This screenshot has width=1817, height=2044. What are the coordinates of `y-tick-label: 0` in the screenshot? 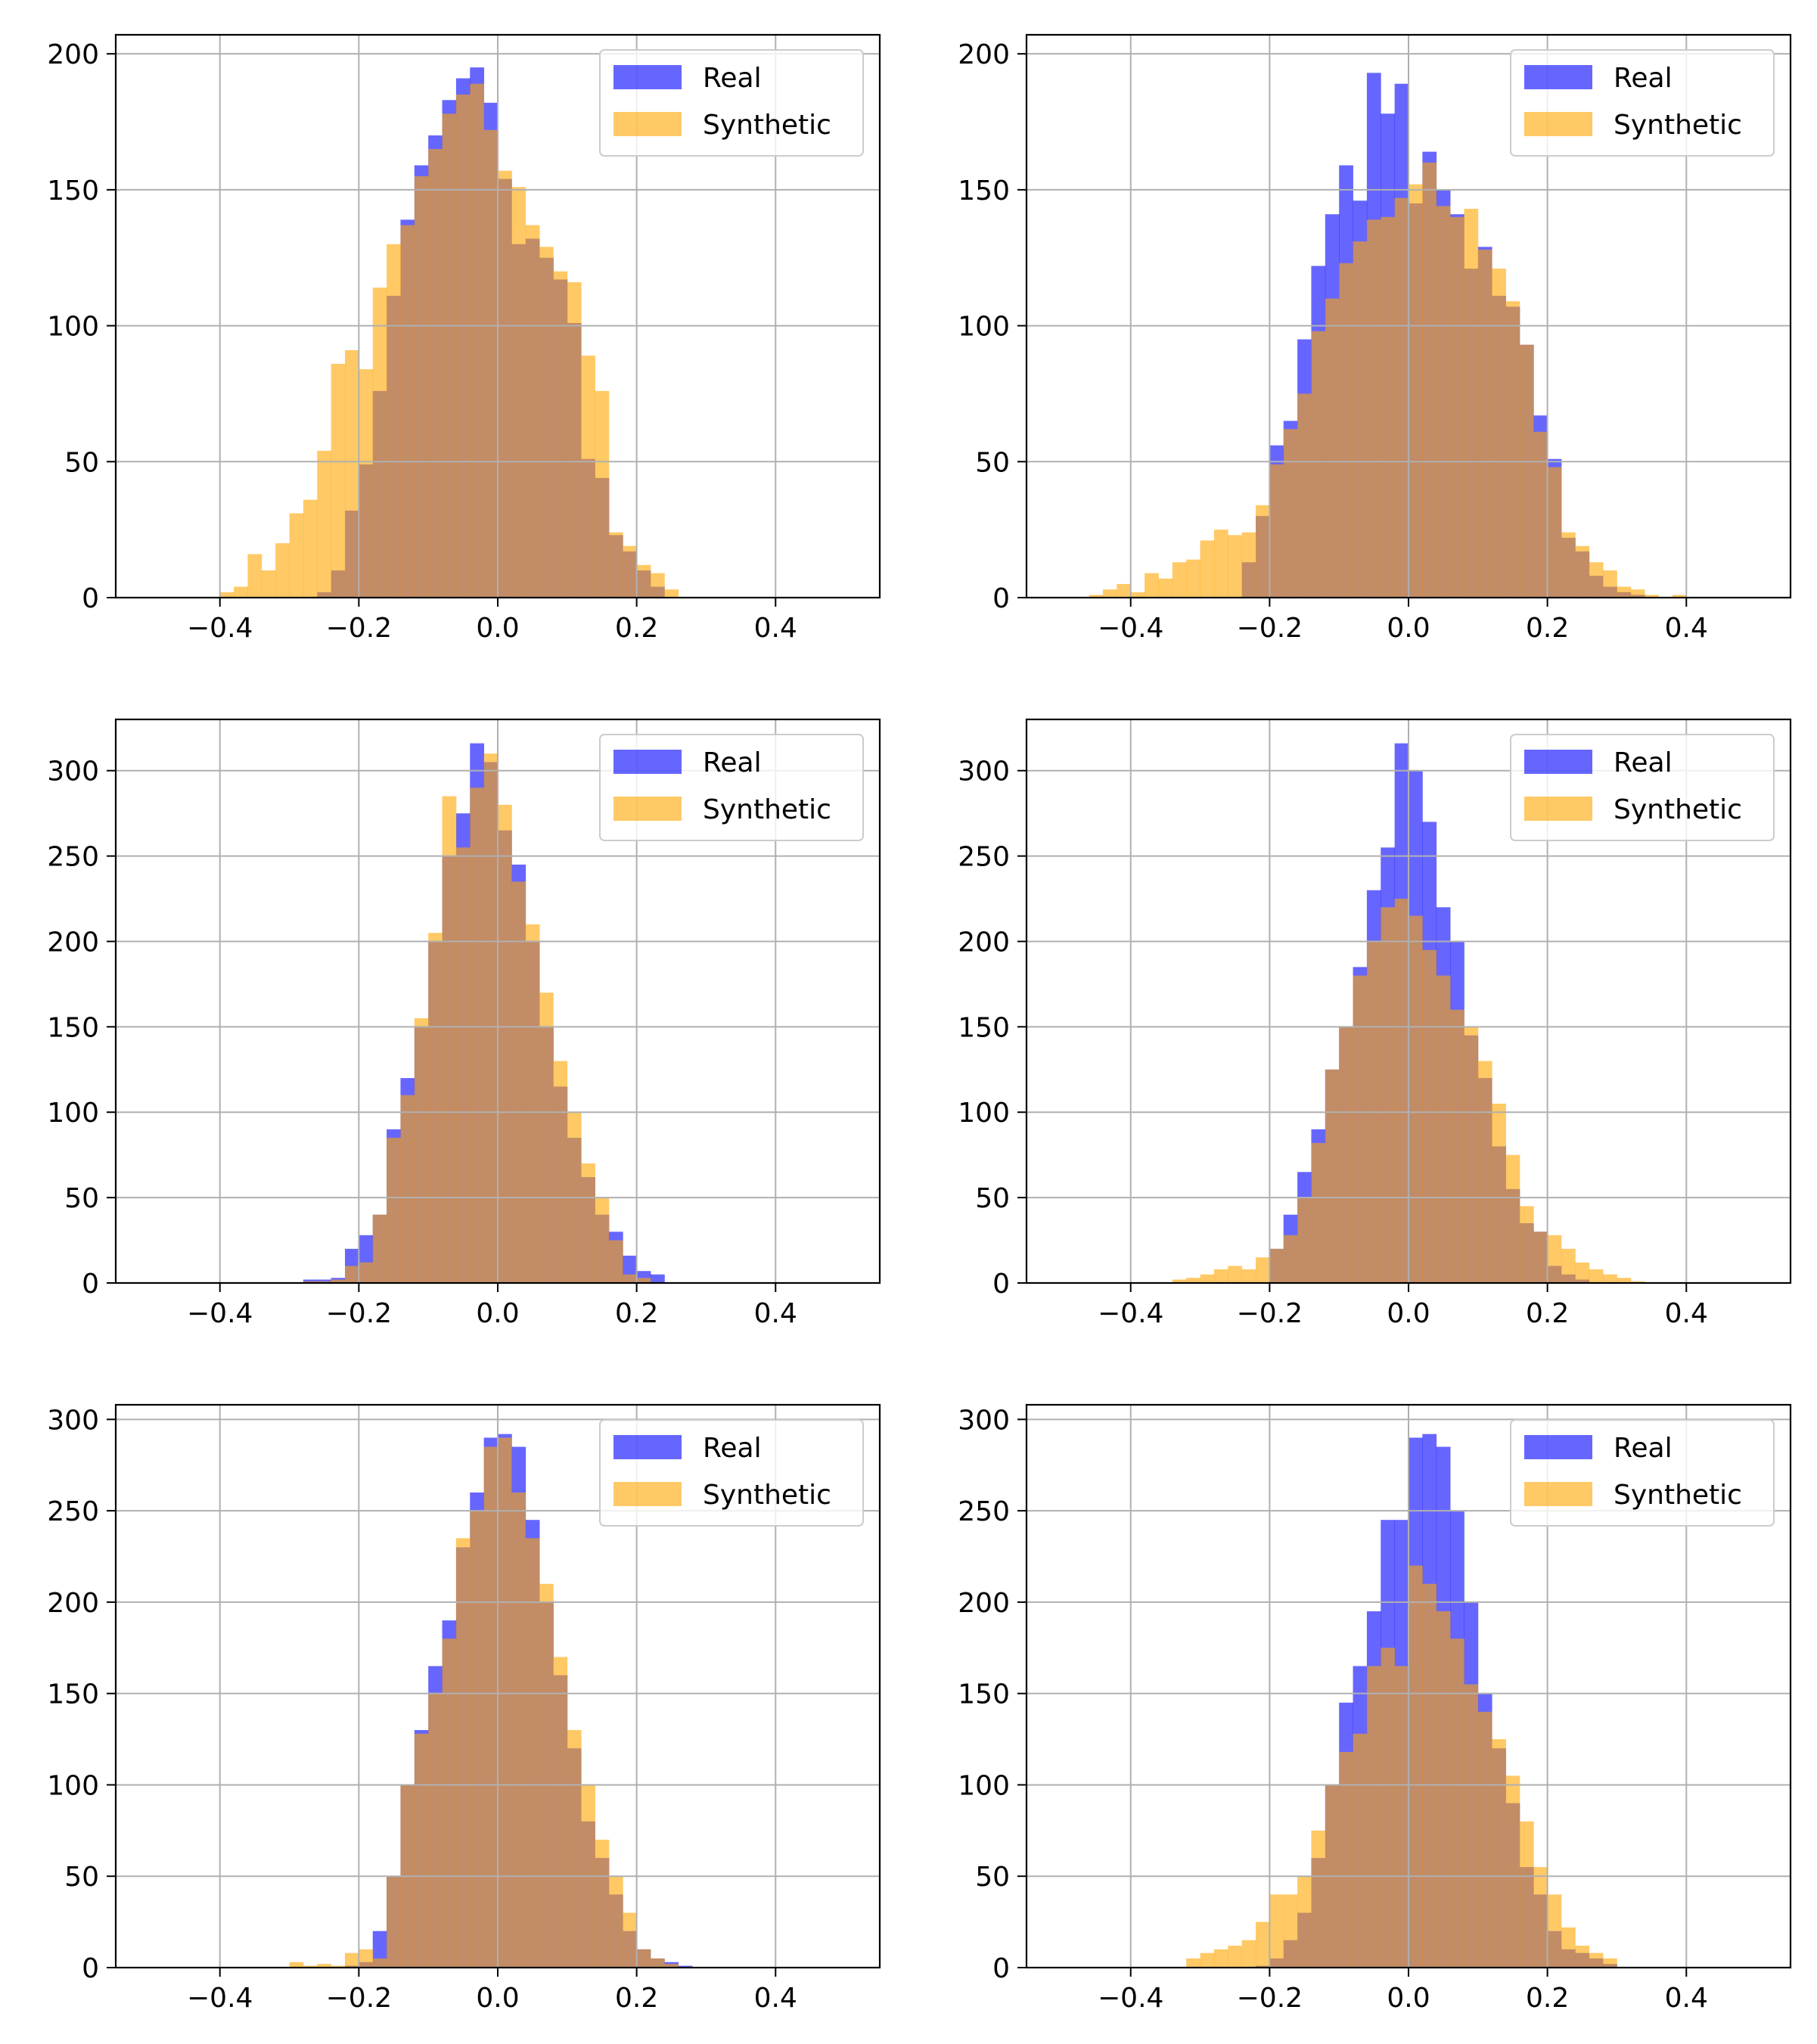 It's located at (90, 598).